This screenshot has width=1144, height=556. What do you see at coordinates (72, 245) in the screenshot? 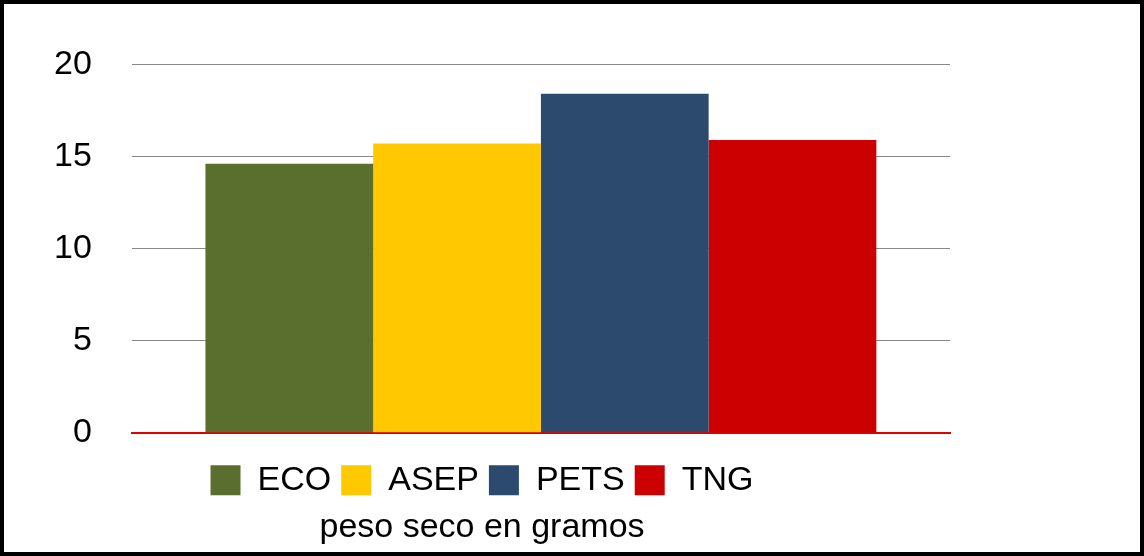
I see `y-tick-label: 10` at bounding box center [72, 245].